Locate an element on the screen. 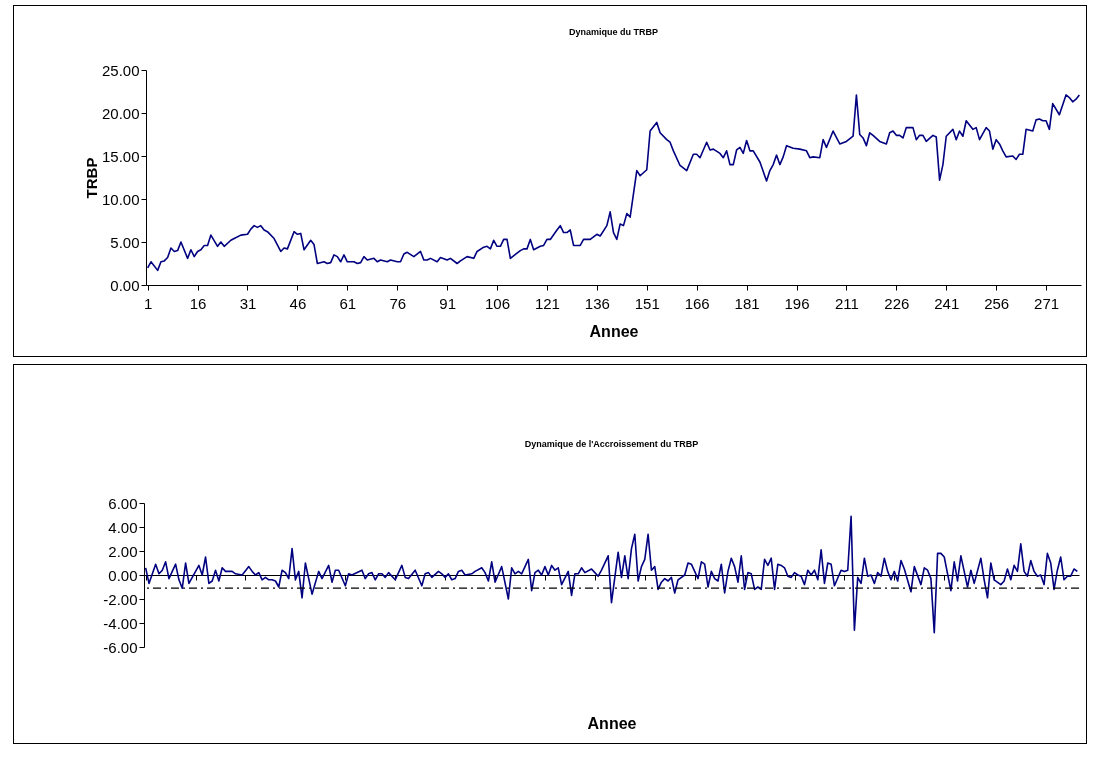 Image resolution: width=1101 pixels, height=773 pixels. chart-title: Dynamique de l'Accroissement du TRBP is located at coordinates (611, 444).